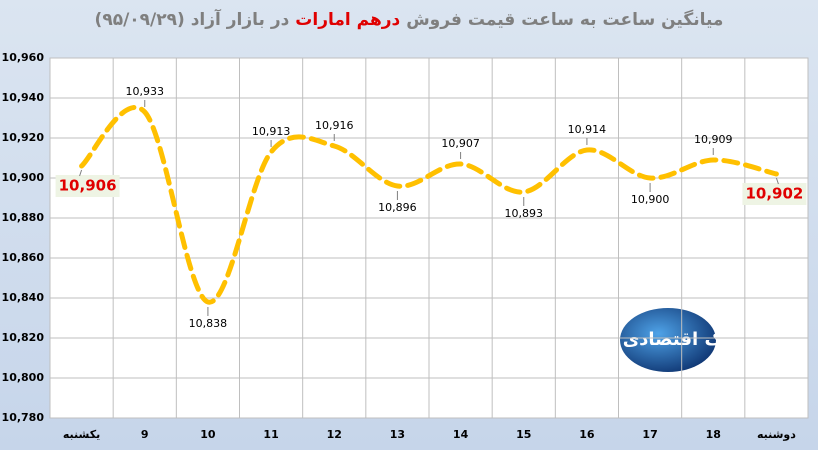 The width and height of the screenshot is (818, 450). I want to click on watermark: تابناک اقتصادی, so click(690, 339).